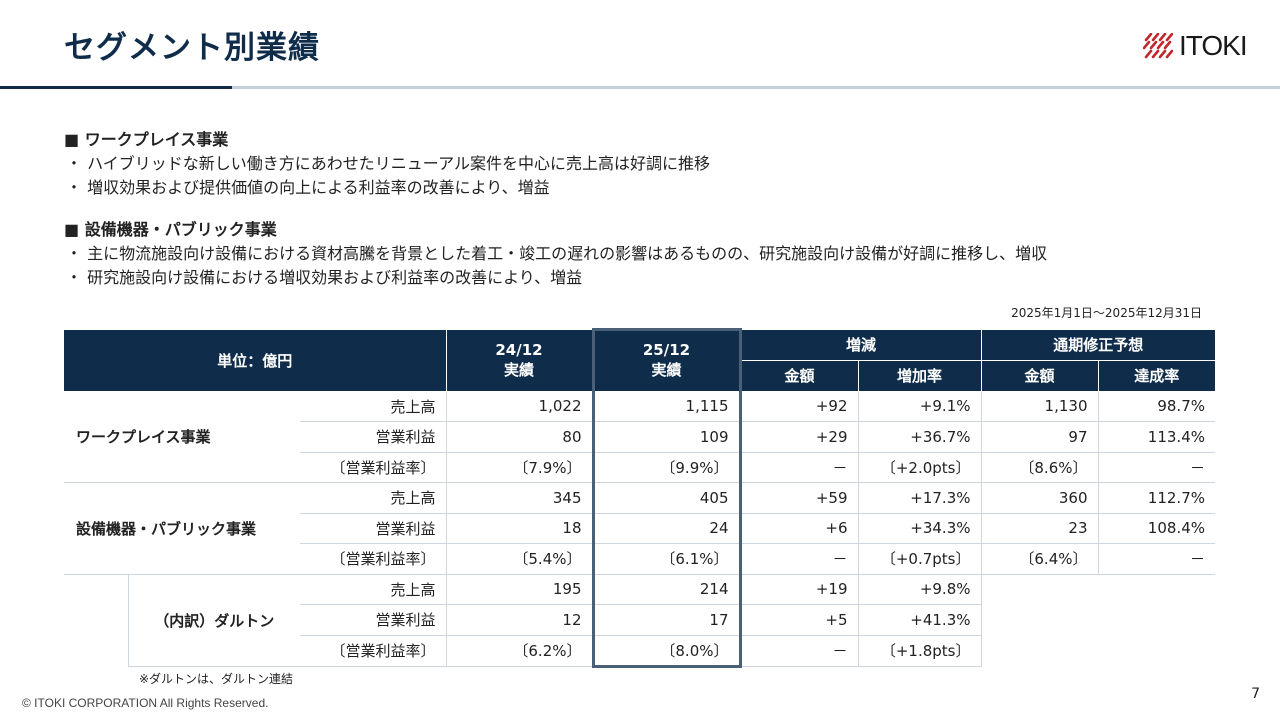  What do you see at coordinates (520, 559) in the screenshot?
I see `cell-2412: 〔5.4%〕` at bounding box center [520, 559].